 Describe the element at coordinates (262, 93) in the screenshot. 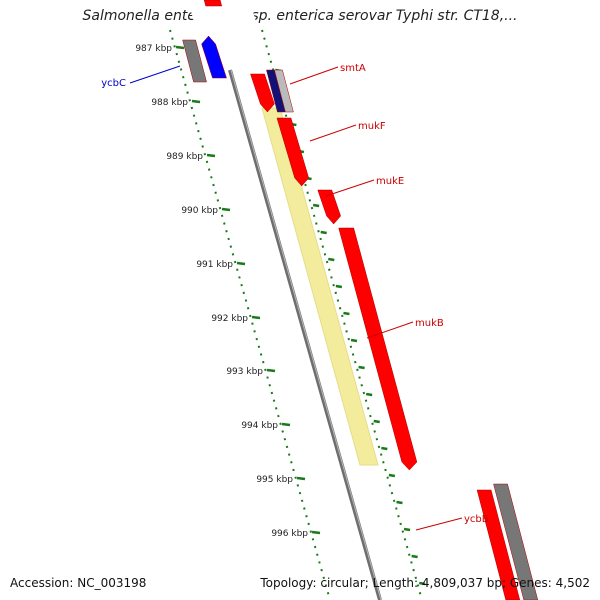

I see `gene-smtA` at that location.